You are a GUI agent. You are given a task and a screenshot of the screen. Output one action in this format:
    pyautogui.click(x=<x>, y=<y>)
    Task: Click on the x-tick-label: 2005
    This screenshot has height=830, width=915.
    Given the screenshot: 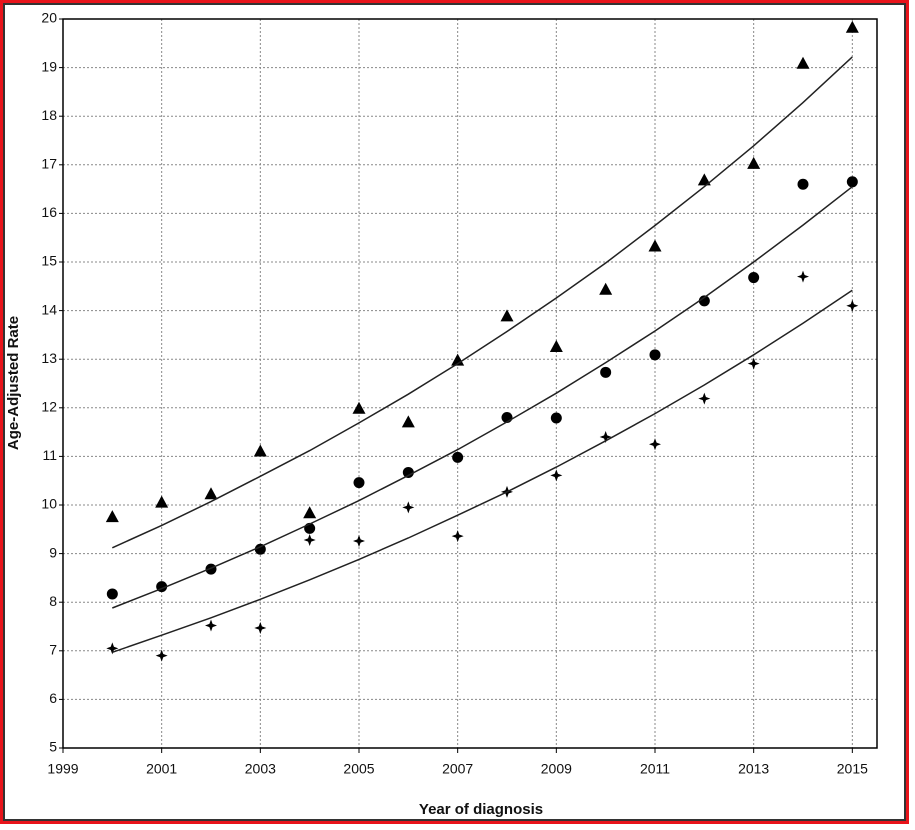 What is the action you would take?
    pyautogui.click(x=358, y=769)
    